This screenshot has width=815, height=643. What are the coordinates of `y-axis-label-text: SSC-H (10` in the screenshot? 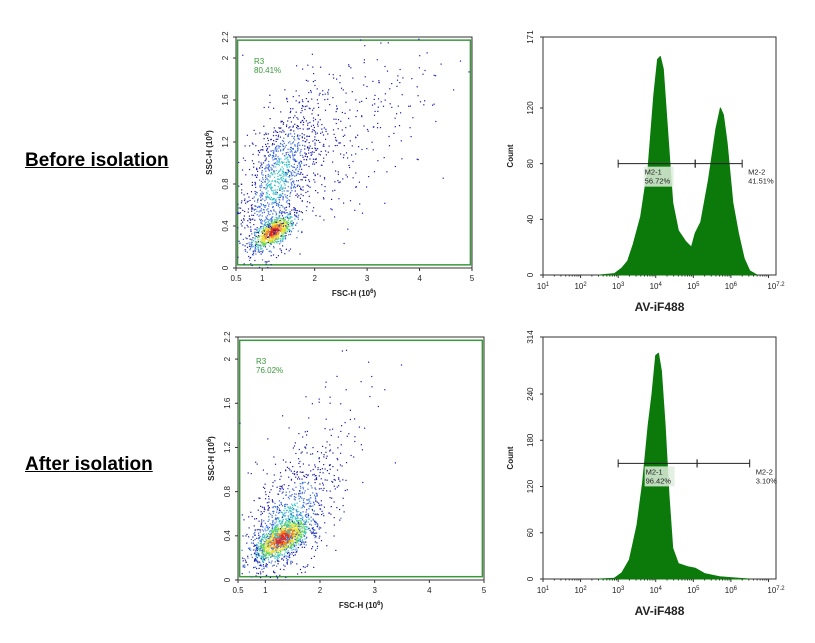 It's located at (211, 461).